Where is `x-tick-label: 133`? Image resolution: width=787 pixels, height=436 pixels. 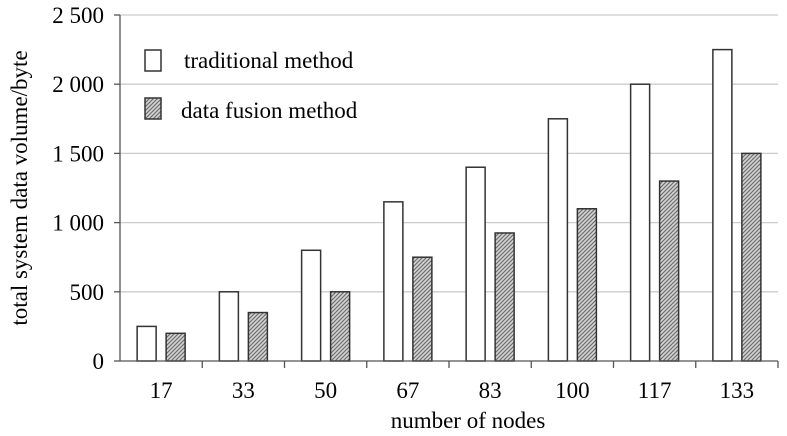
x-tick-label: 133 is located at coordinates (737, 390).